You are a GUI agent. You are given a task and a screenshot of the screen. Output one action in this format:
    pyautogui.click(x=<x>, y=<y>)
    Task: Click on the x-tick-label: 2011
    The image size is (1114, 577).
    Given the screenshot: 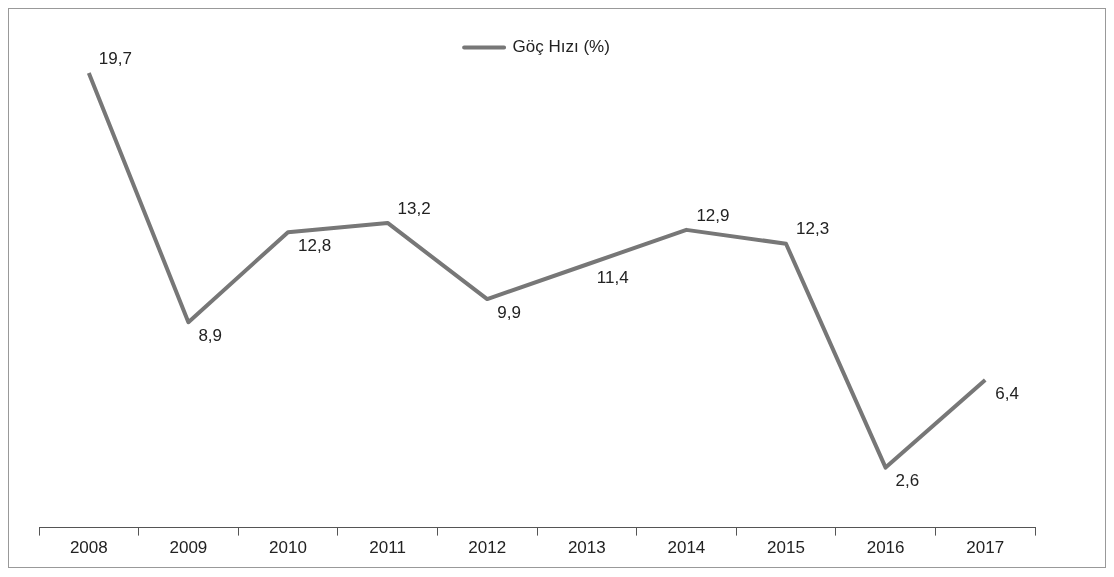 What is the action you would take?
    pyautogui.click(x=387, y=548)
    